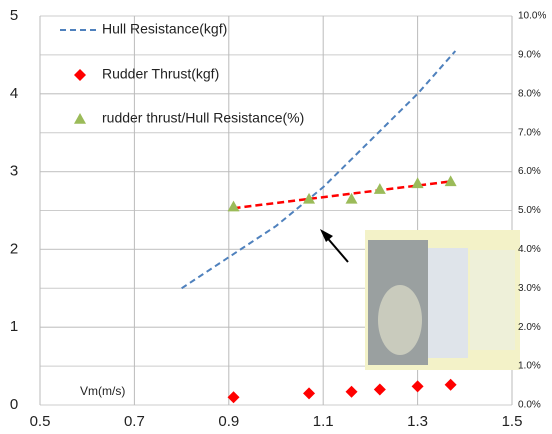 This screenshot has height=434, width=552. I want to click on annotation: Vm(m/s), so click(102, 391).